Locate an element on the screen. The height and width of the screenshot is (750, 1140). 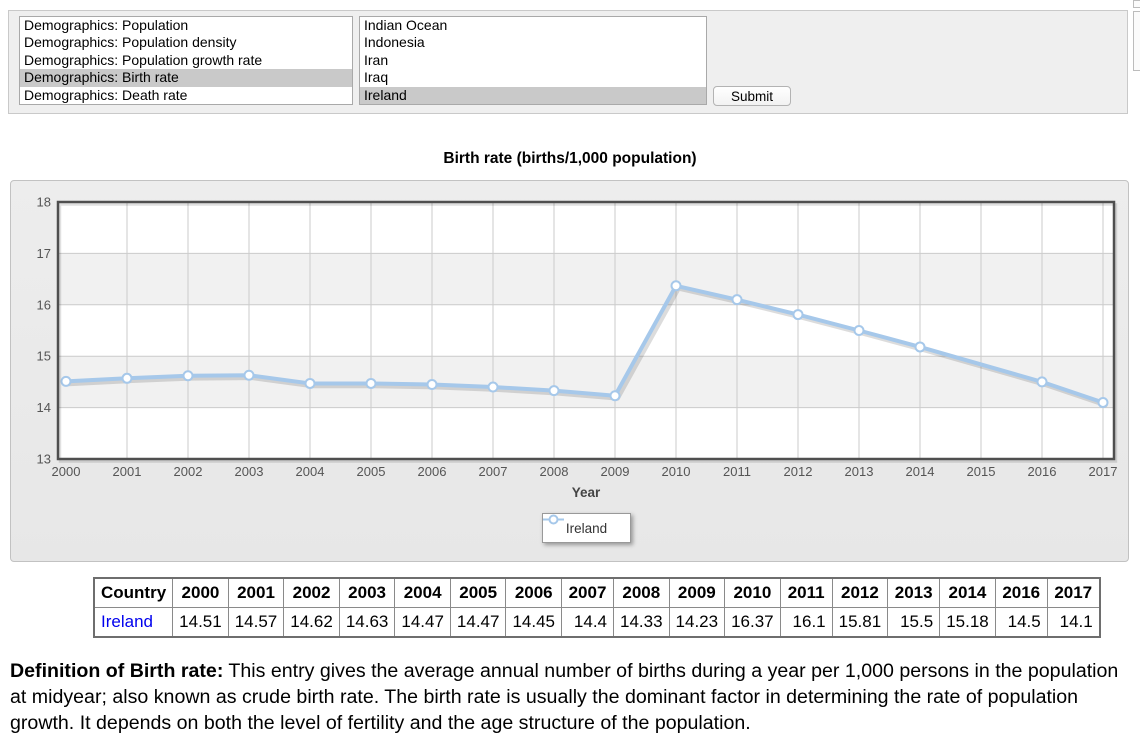
definition-label: Definition of Birth rate: is located at coordinates (117, 671).